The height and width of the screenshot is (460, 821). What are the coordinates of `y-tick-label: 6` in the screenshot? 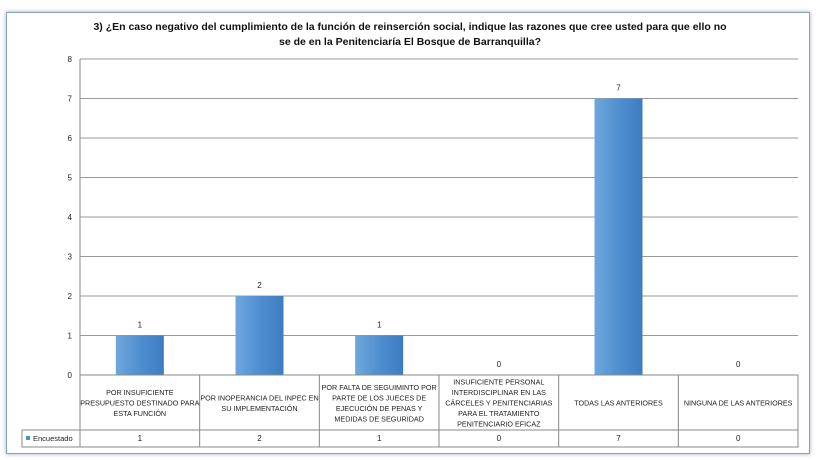 It's located at (70, 138).